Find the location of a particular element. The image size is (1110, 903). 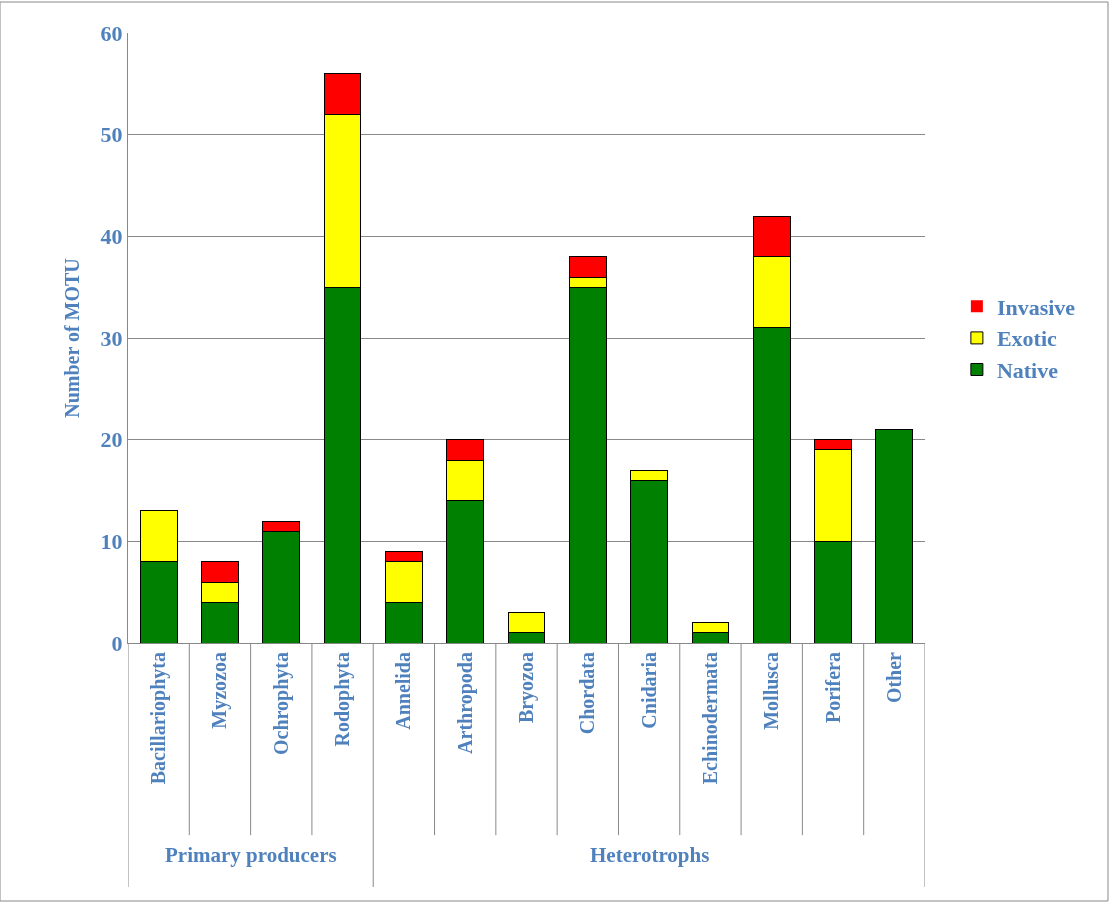

y-tick-label: 10 is located at coordinates (111, 542).